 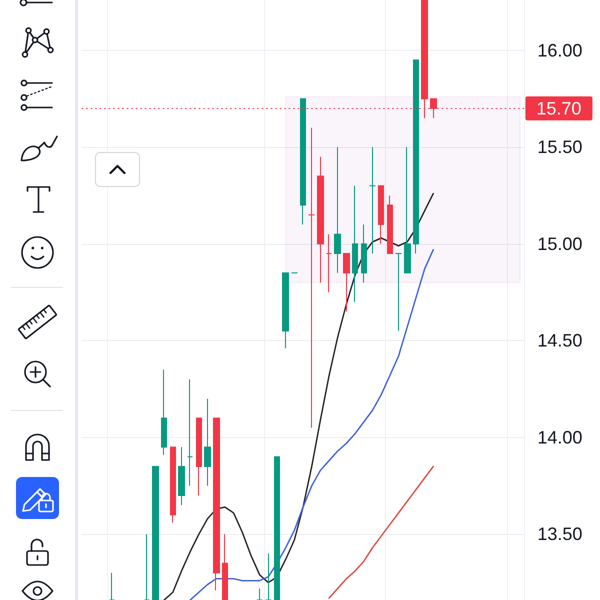 What do you see at coordinates (381, 532) in the screenshot?
I see `line-series` at bounding box center [381, 532].